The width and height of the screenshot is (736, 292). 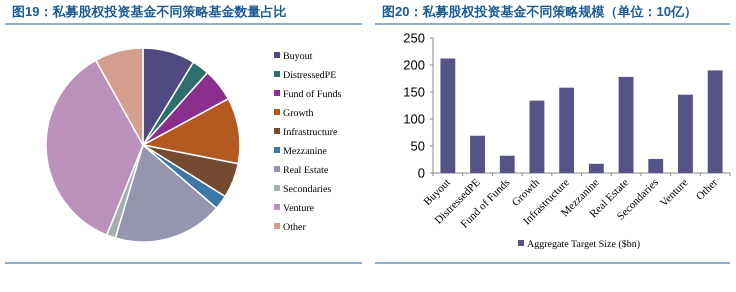 What do you see at coordinates (298, 113) in the screenshot?
I see `legend-label: Growth` at bounding box center [298, 113].